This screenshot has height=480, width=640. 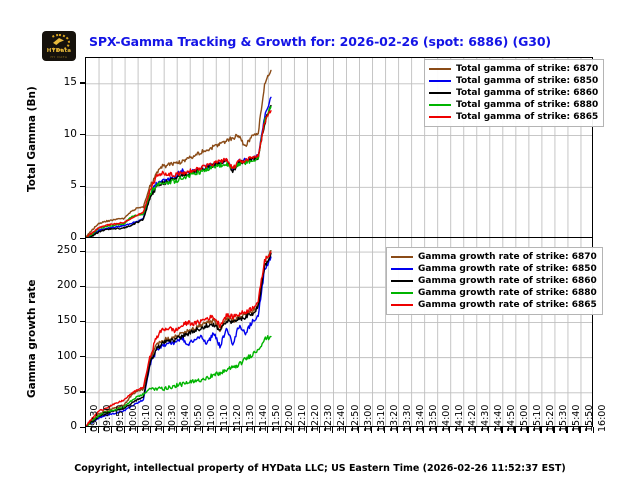 What do you see at coordinates (59, 51) in the screenshot?
I see `logo-wordmark: HYData` at bounding box center [59, 51].